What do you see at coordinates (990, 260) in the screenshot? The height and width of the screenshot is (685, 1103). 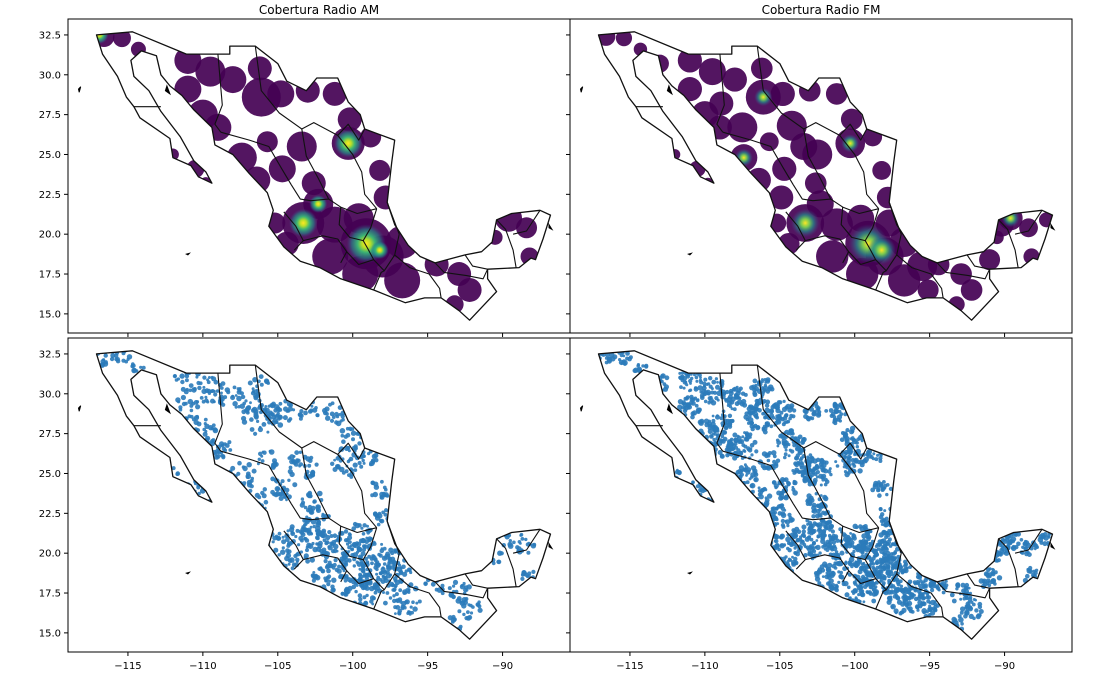 I see `coverage-area` at bounding box center [990, 260].